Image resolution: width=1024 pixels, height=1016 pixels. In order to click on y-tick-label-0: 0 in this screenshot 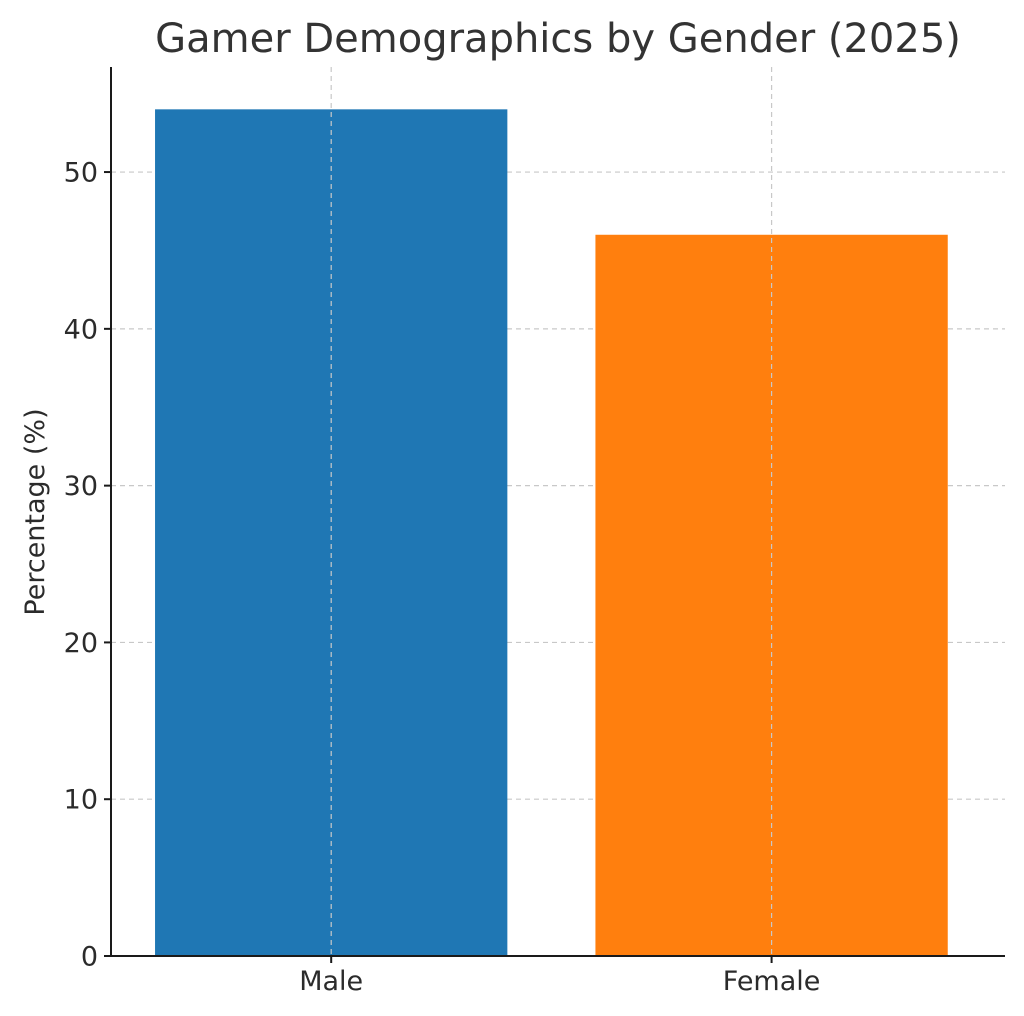, I will do `click(89, 957)`.